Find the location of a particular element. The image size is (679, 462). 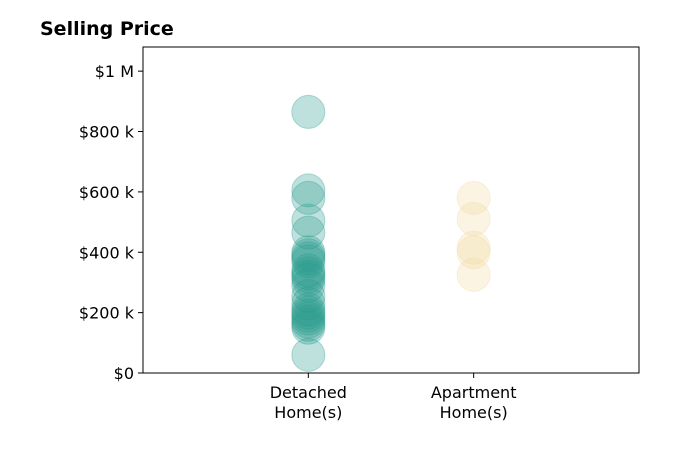

x-tick-label: Apartment Home(s) is located at coordinates (474, 402).